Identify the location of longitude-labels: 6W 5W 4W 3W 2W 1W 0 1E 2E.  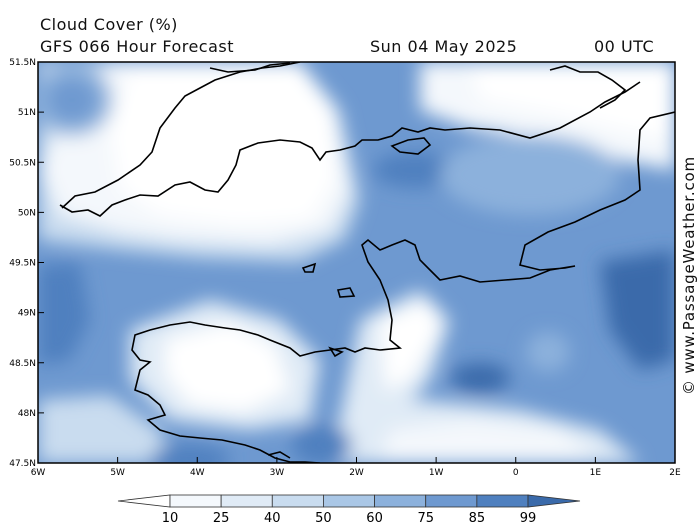
(356, 467).